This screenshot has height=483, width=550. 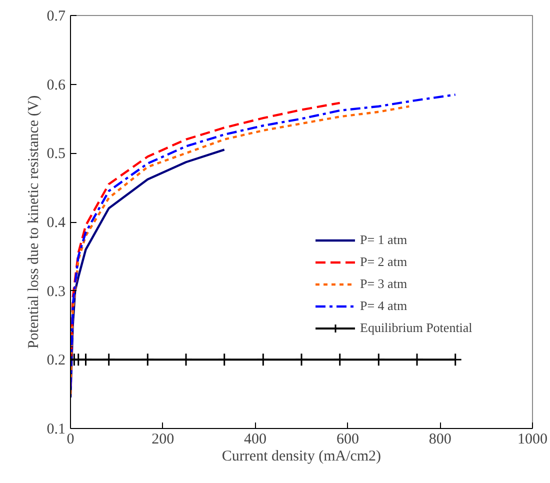 I want to click on y-tick-label: 0.2, so click(x=56, y=360).